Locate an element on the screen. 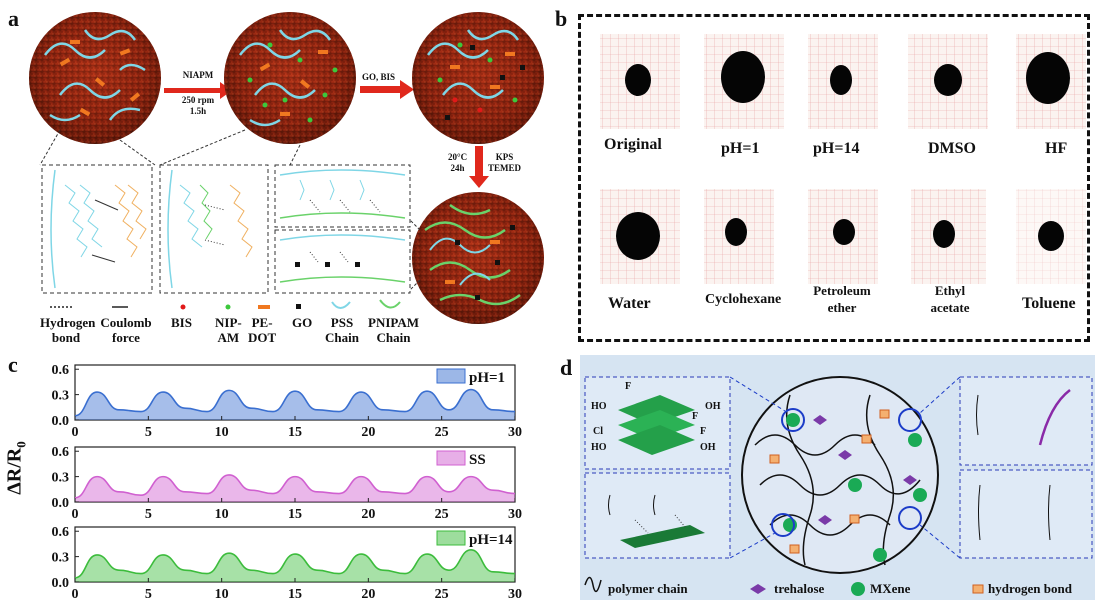  panel-c-label: c is located at coordinates (13, 364).